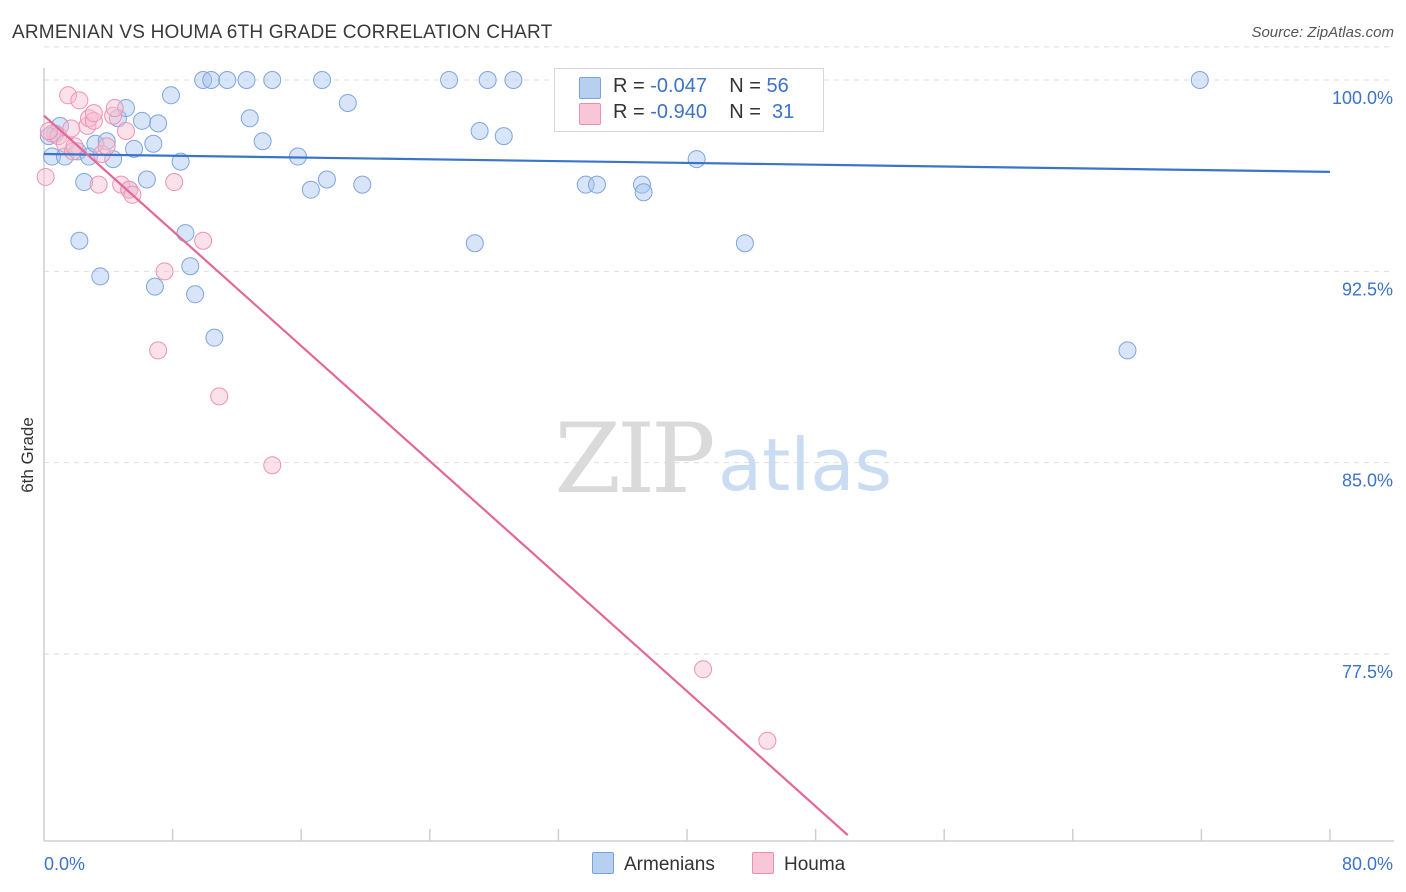  I want to click on x-tick-label: 80.0%, so click(1367, 864).